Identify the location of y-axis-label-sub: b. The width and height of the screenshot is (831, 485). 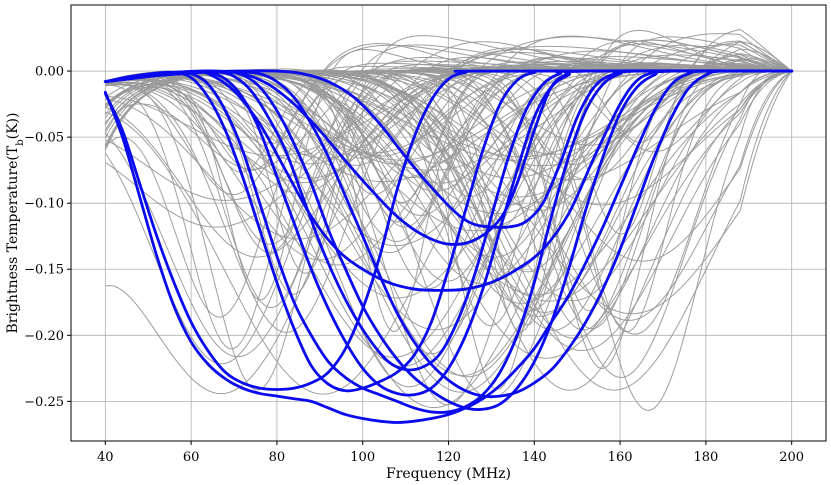
(20, 142).